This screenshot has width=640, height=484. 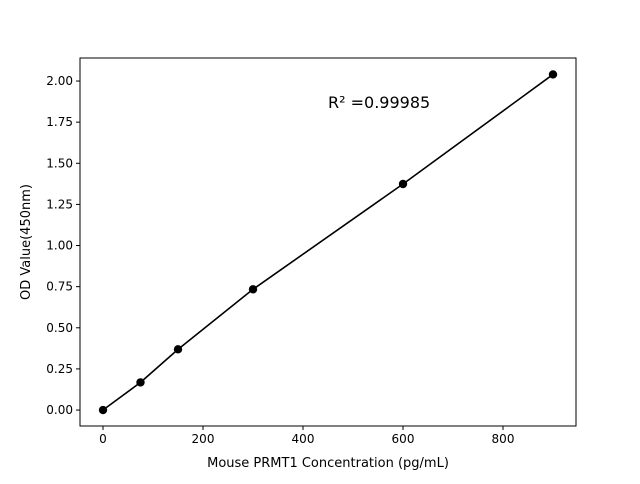 I want to click on y-tick-label: 1.50, so click(x=59, y=163).